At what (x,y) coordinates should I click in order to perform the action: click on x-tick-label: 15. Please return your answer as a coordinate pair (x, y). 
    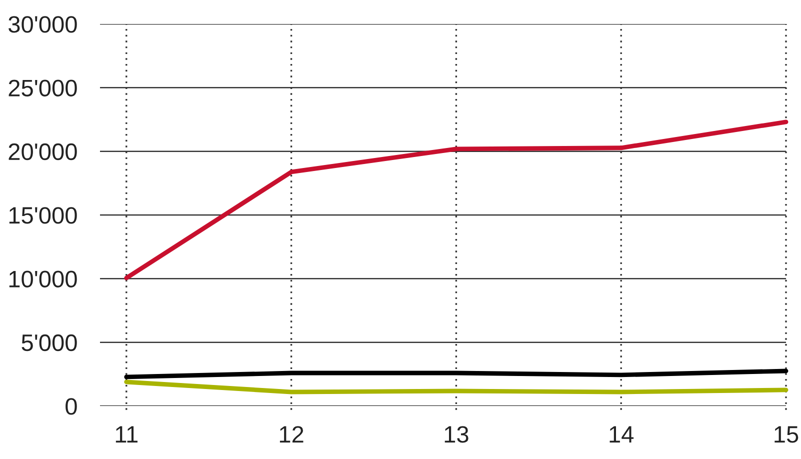
    Looking at the image, I should click on (786, 434).